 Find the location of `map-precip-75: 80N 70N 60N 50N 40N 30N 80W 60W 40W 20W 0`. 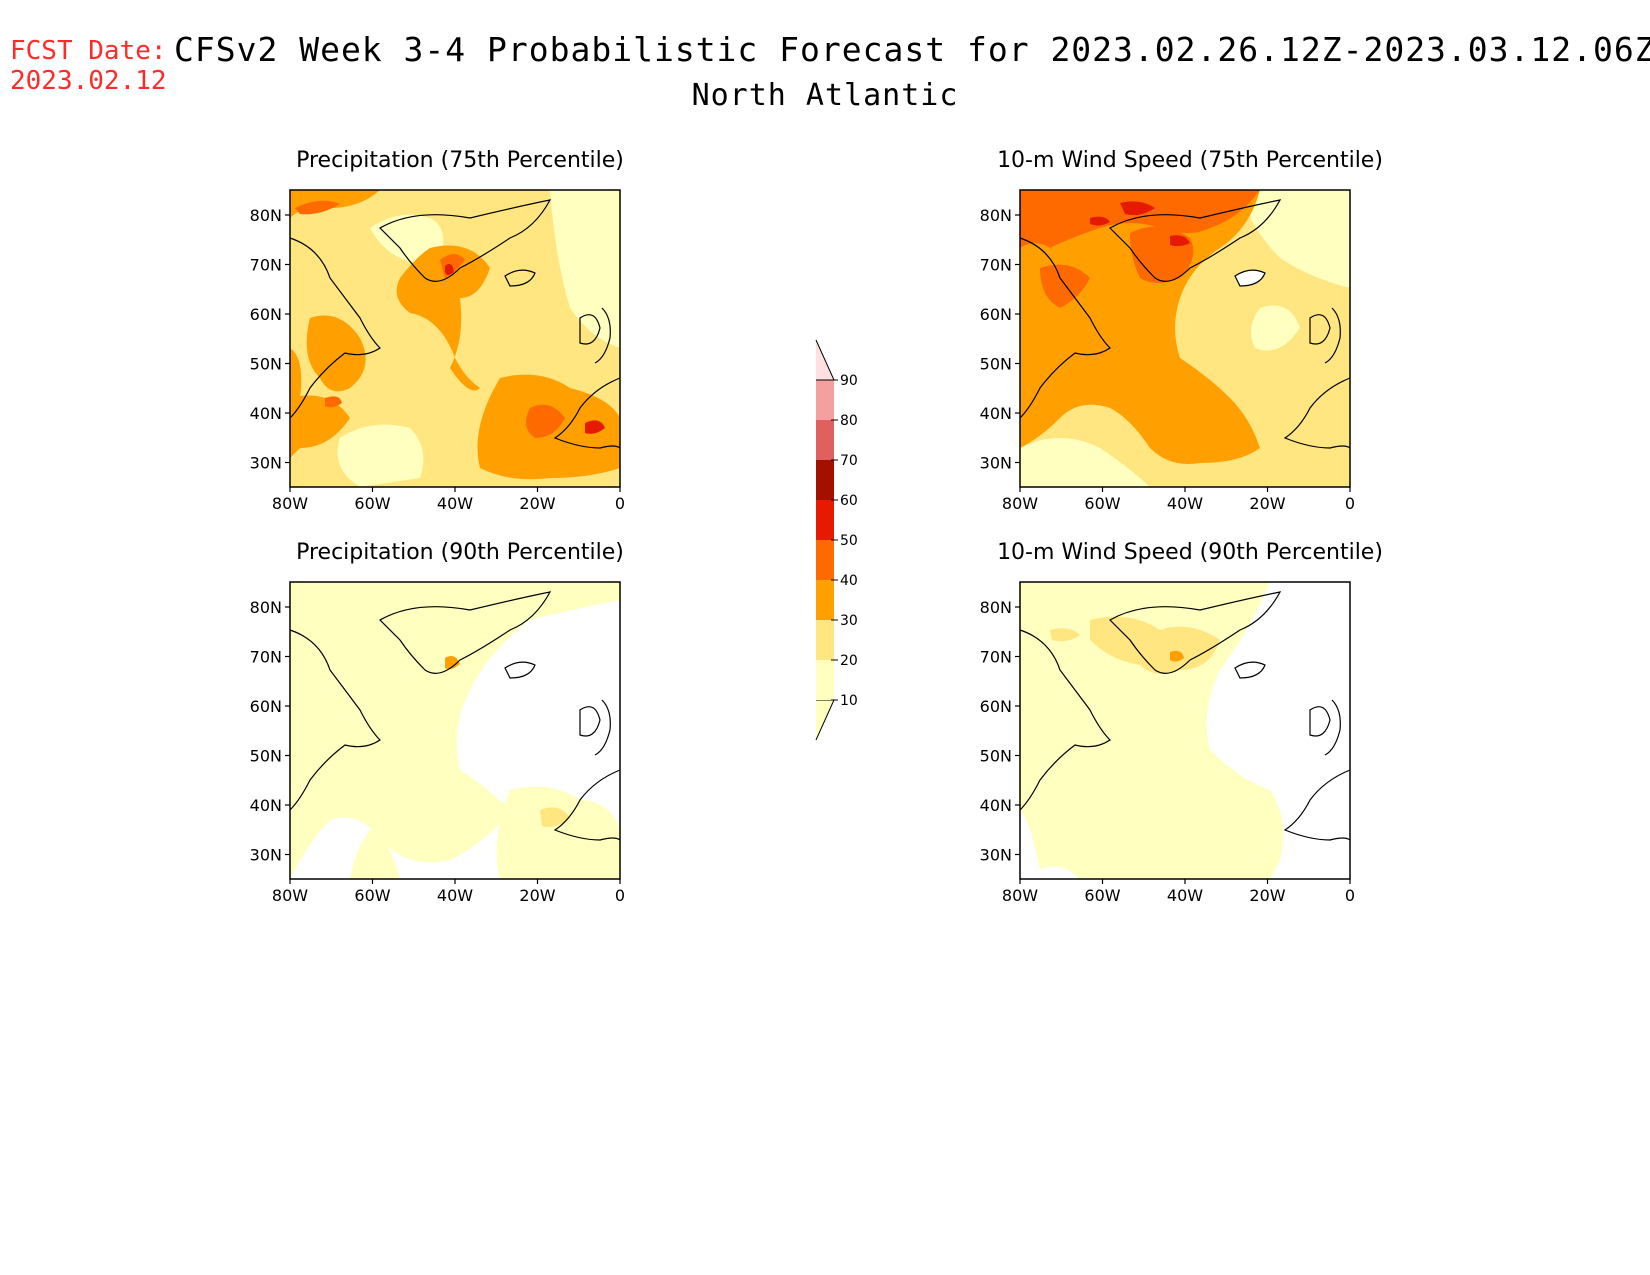

map-precip-75: 80N 70N 60N 50N 40N 30N 80W 60W 40W 20W 0 is located at coordinates (437, 351).